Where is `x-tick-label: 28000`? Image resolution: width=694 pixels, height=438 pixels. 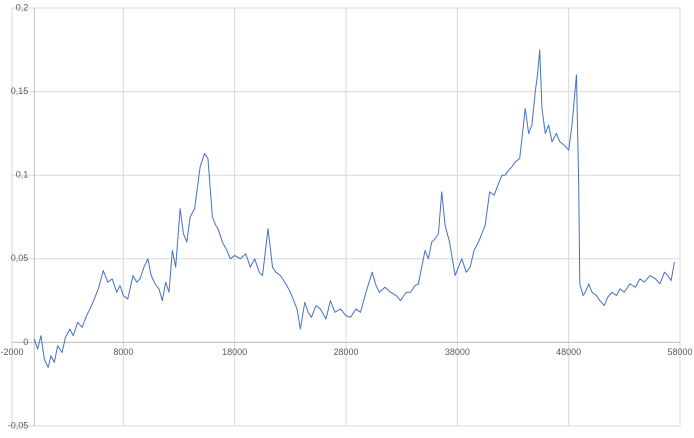 x-tick-label: 28000 is located at coordinates (345, 352).